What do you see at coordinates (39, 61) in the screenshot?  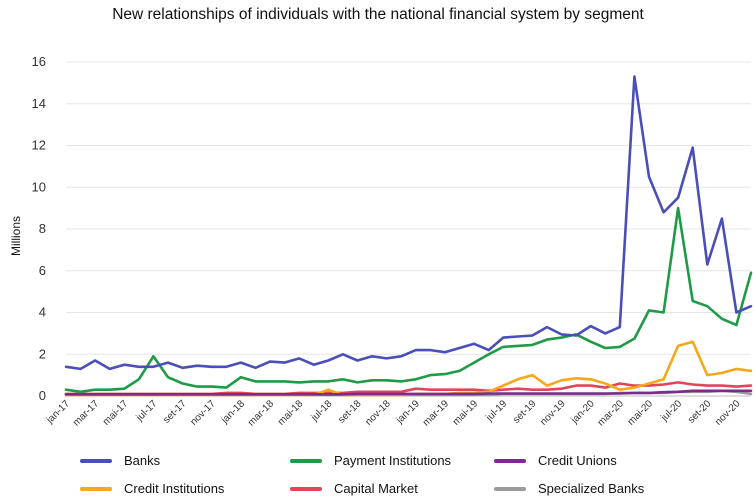 I see `y-tick-label: 16` at bounding box center [39, 61].